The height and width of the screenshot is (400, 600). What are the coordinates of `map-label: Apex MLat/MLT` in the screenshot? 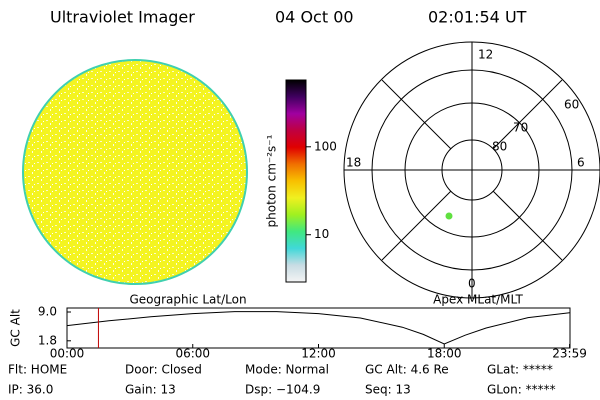 It's located at (478, 300).